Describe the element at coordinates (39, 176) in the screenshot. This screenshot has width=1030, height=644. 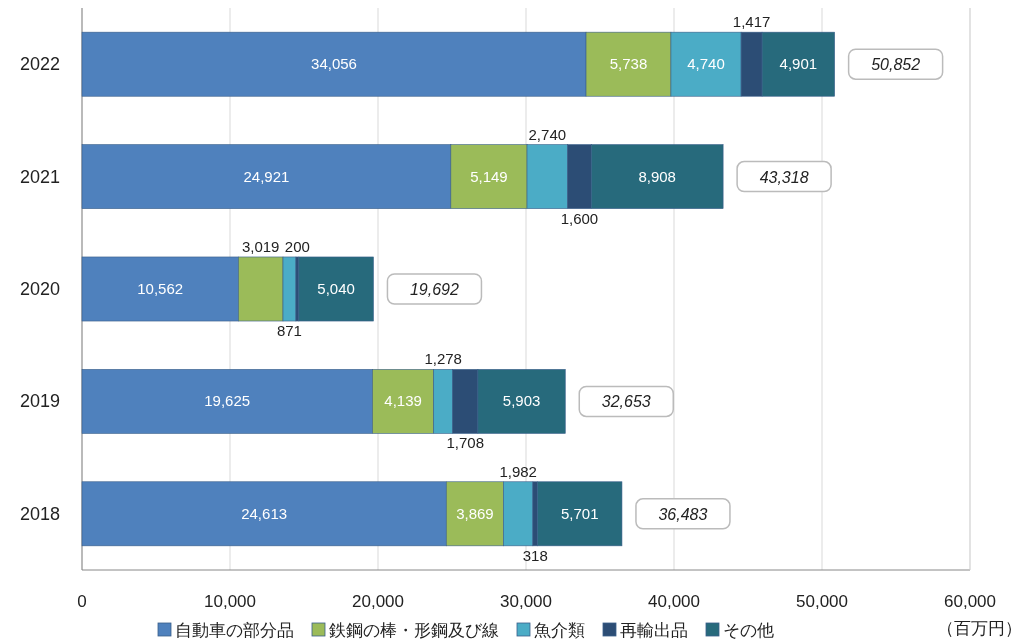
I see `y-tick-label: 2021` at that location.